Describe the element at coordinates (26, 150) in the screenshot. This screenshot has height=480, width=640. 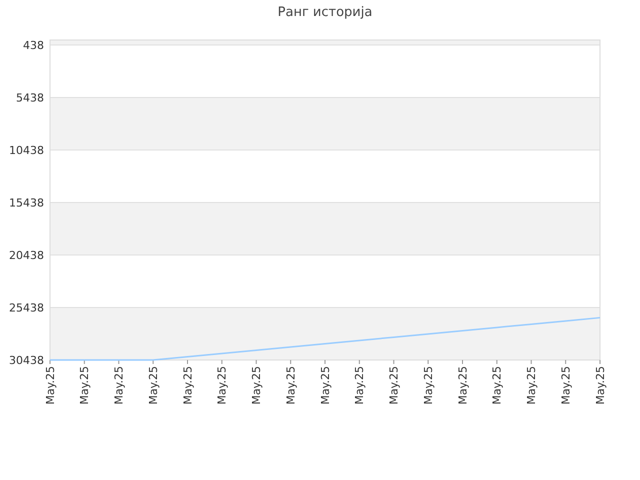
I see `y-tick-label: 10438` at that location.